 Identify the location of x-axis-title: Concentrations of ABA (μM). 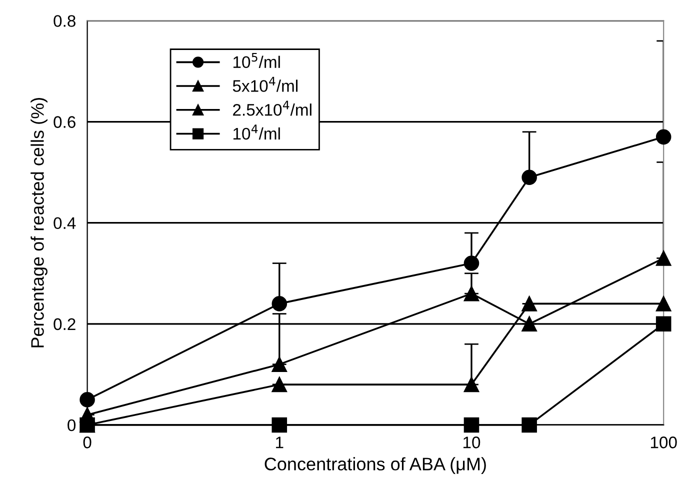
(375, 465).